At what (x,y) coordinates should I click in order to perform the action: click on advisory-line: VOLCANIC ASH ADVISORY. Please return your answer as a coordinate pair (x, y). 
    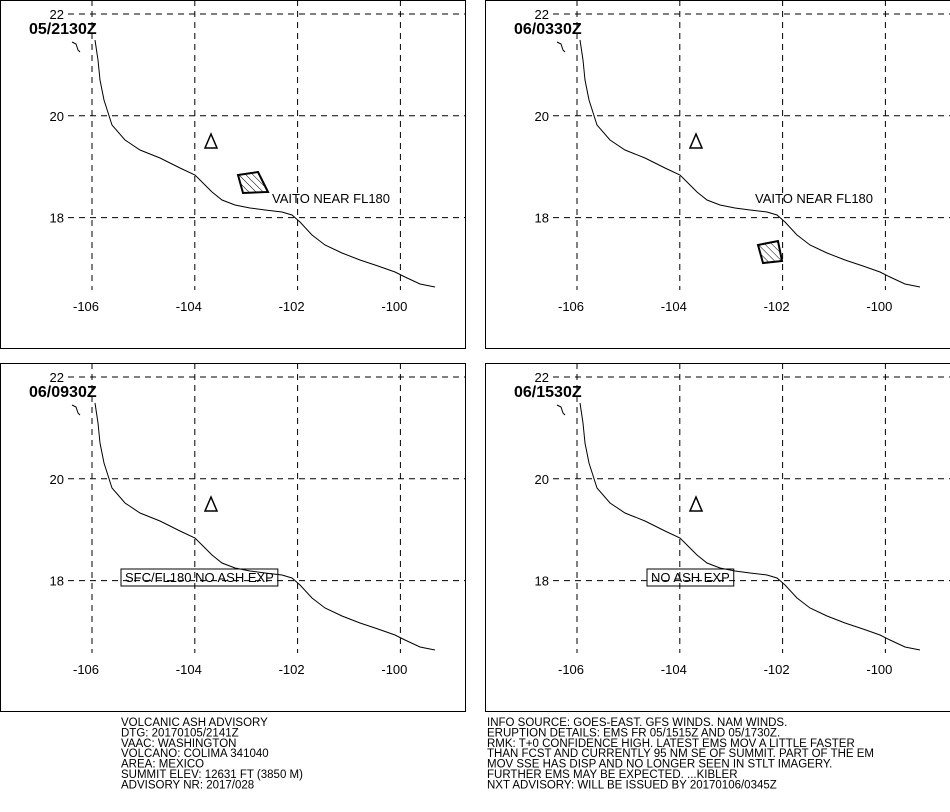
    Looking at the image, I should click on (194, 723).